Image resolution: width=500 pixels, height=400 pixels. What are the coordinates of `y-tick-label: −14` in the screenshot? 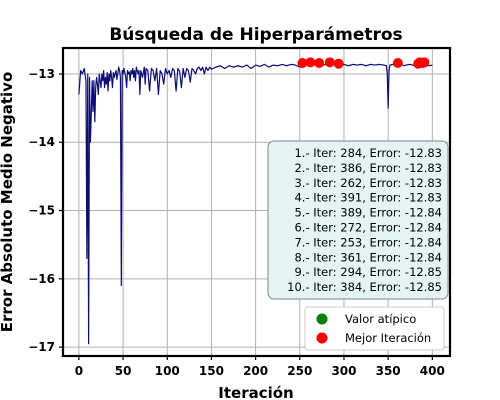 It's located at (41, 142).